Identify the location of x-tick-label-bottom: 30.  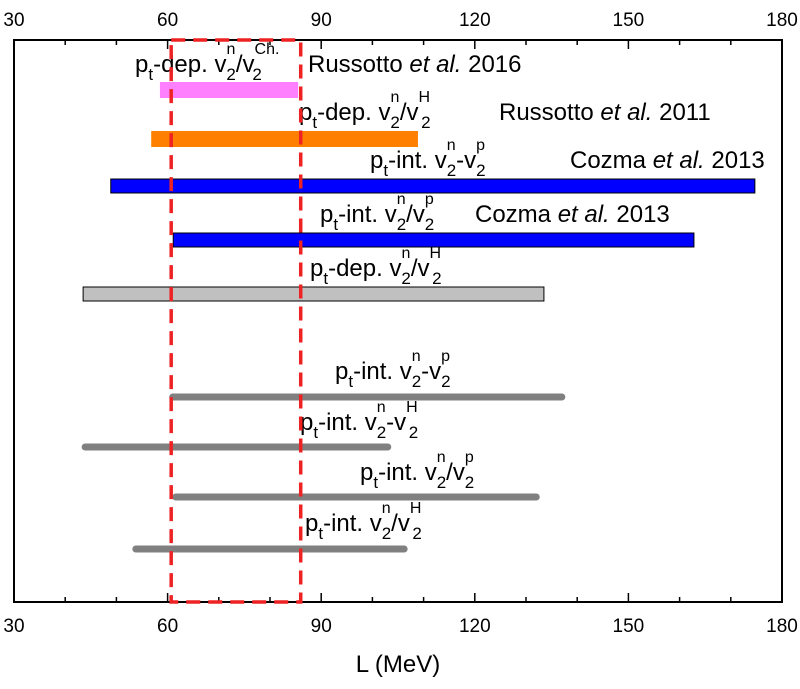
(13, 626).